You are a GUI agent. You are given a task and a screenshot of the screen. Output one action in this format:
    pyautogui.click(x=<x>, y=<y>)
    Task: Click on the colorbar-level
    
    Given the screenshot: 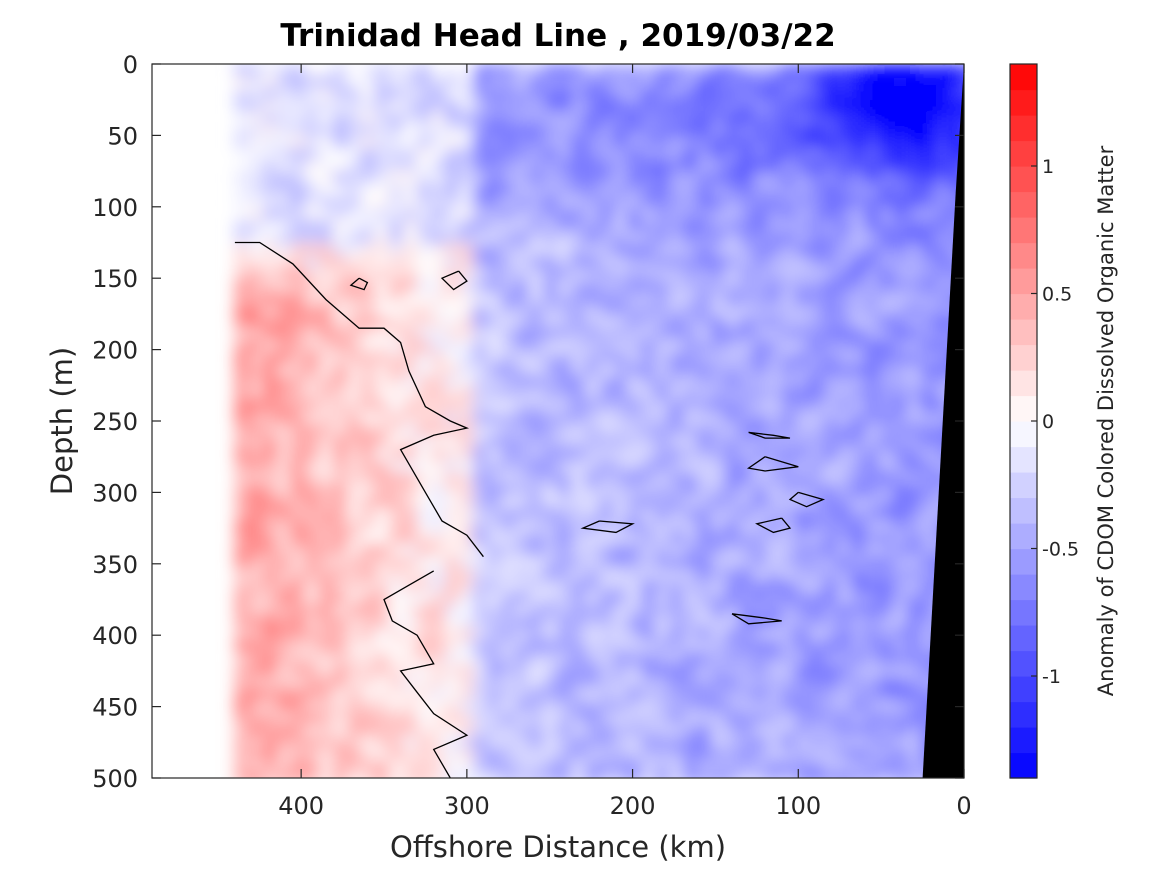 What is the action you would take?
    pyautogui.click(x=1023, y=612)
    